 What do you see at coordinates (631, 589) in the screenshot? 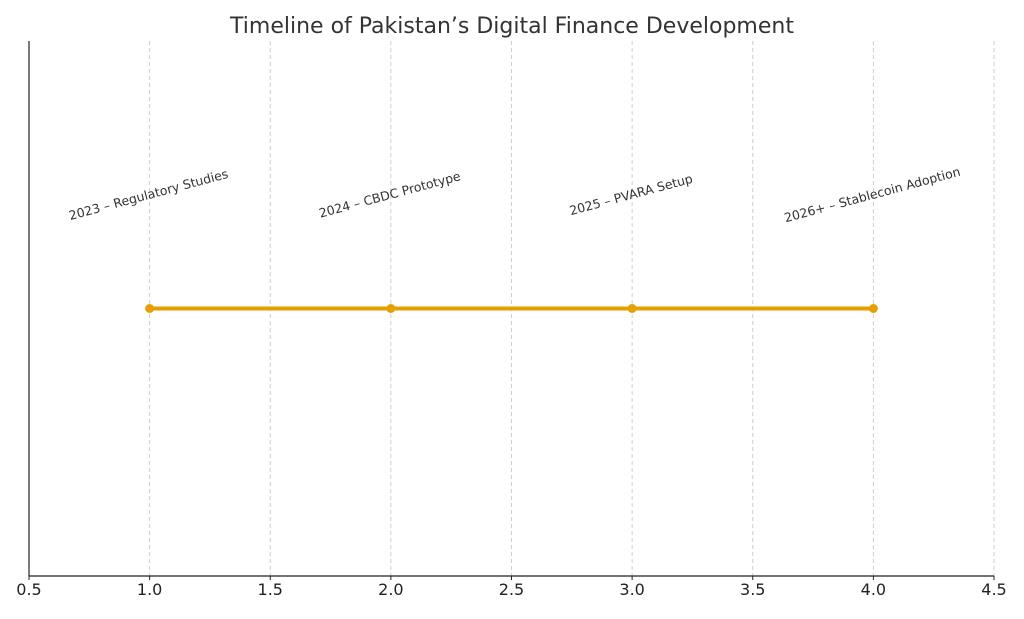
I see `x-tick-label-5: 3.0` at bounding box center [631, 589].